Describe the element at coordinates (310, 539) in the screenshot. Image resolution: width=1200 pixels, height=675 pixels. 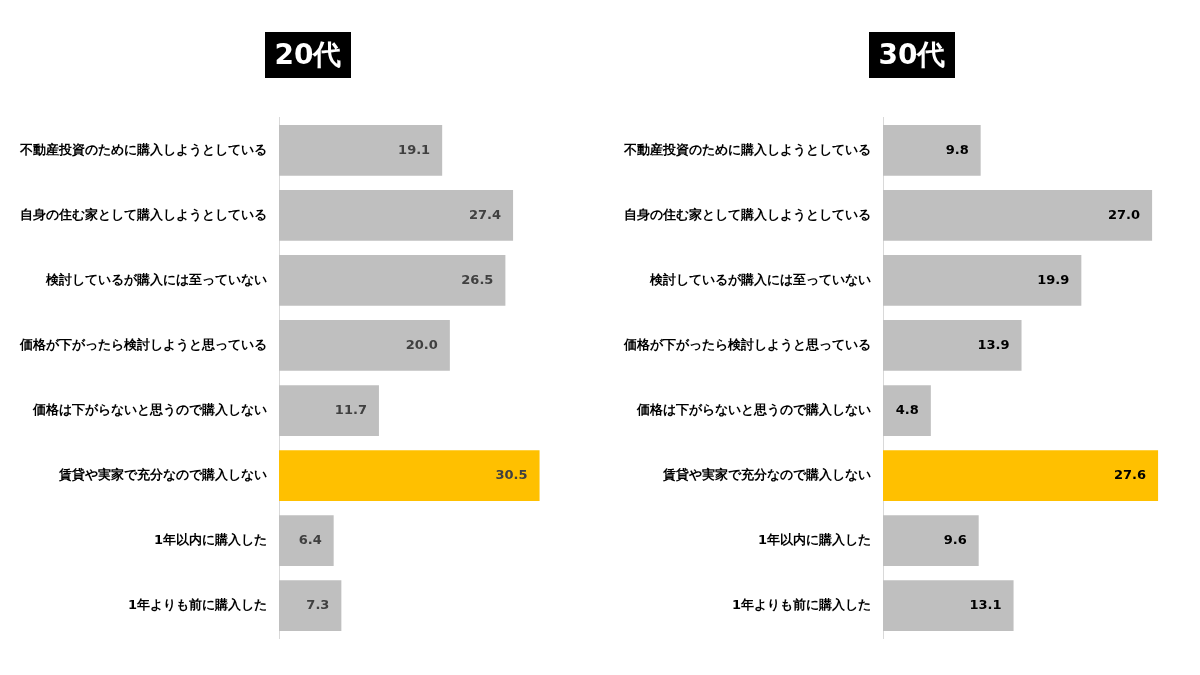
I see `data-label: 6.4` at that location.